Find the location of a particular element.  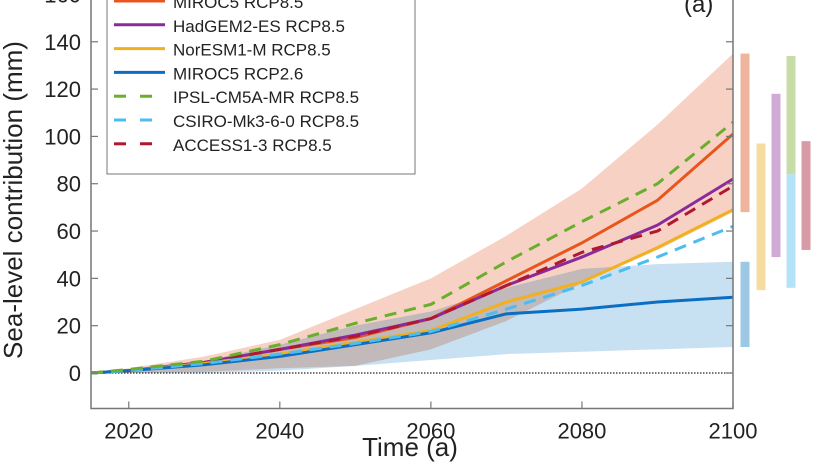

x-tick-label: 2020 is located at coordinates (128, 430).